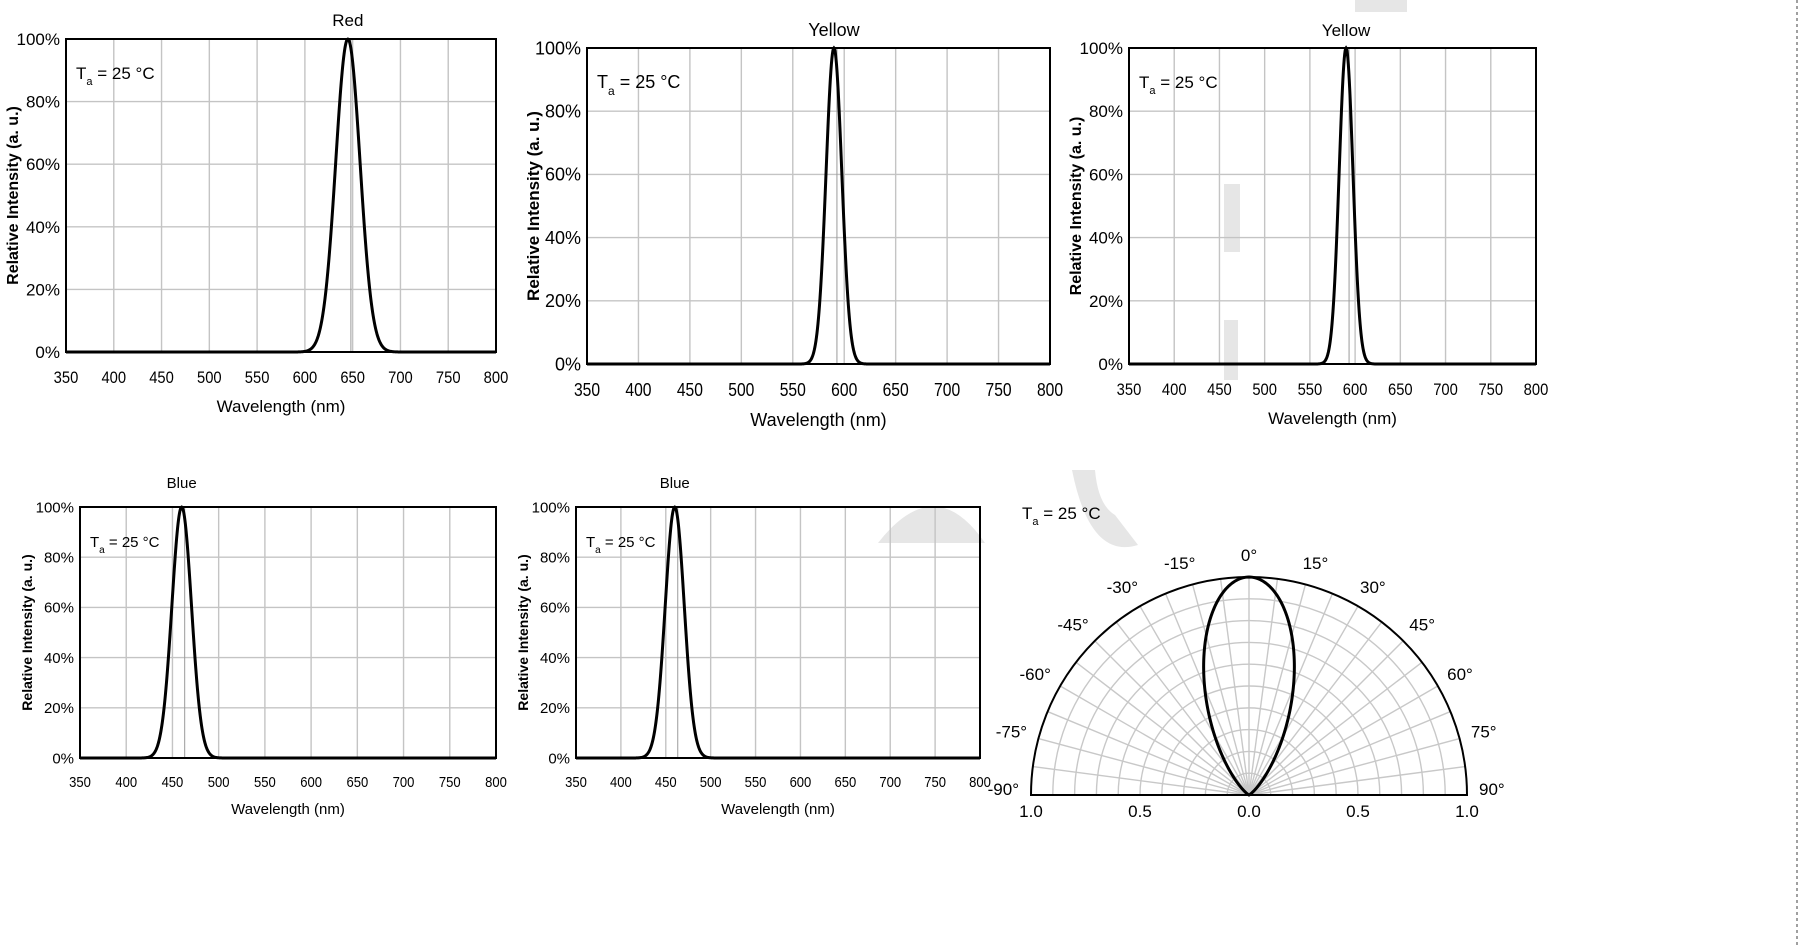  I want to click on radiation-pattern-curve, so click(1249, 686).